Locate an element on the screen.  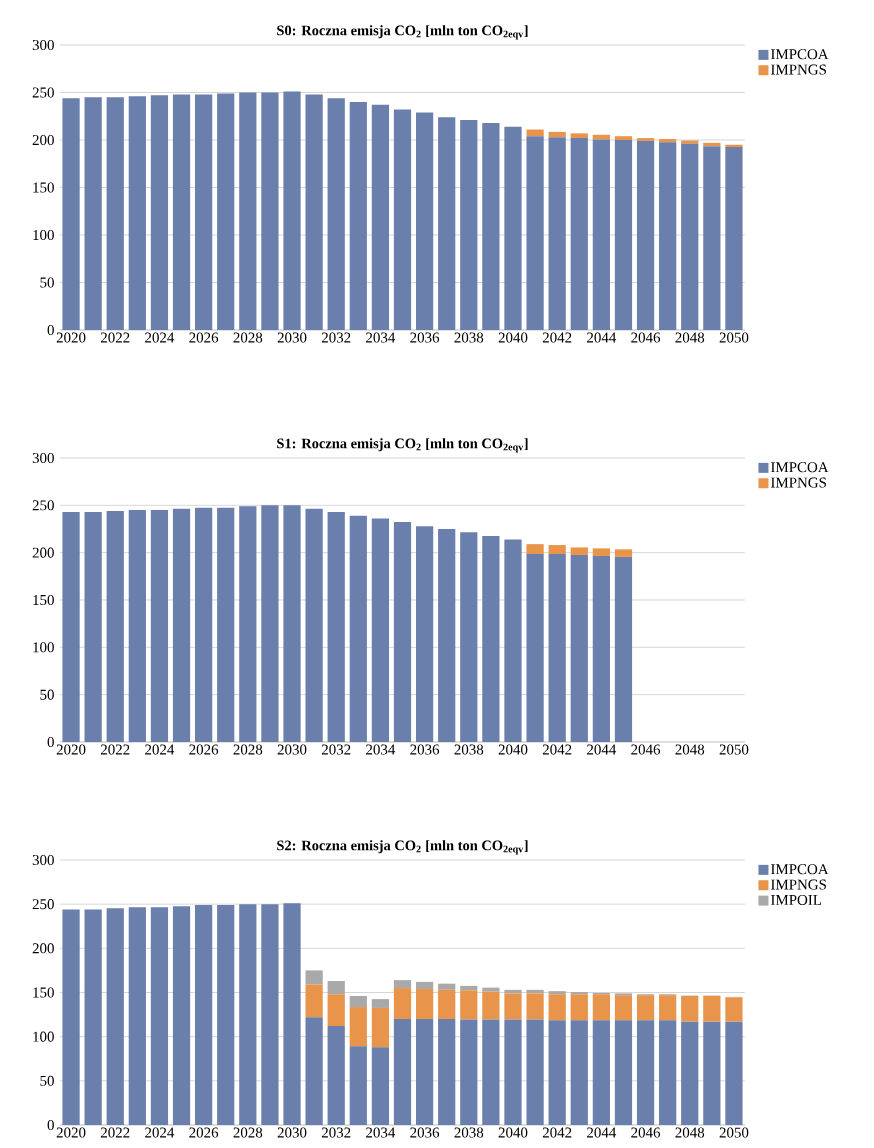
chart-title: S1: Roczna emisja CO$_{2}$ [mln ton CO$_{2eqv}$] is located at coordinates (402, 445).